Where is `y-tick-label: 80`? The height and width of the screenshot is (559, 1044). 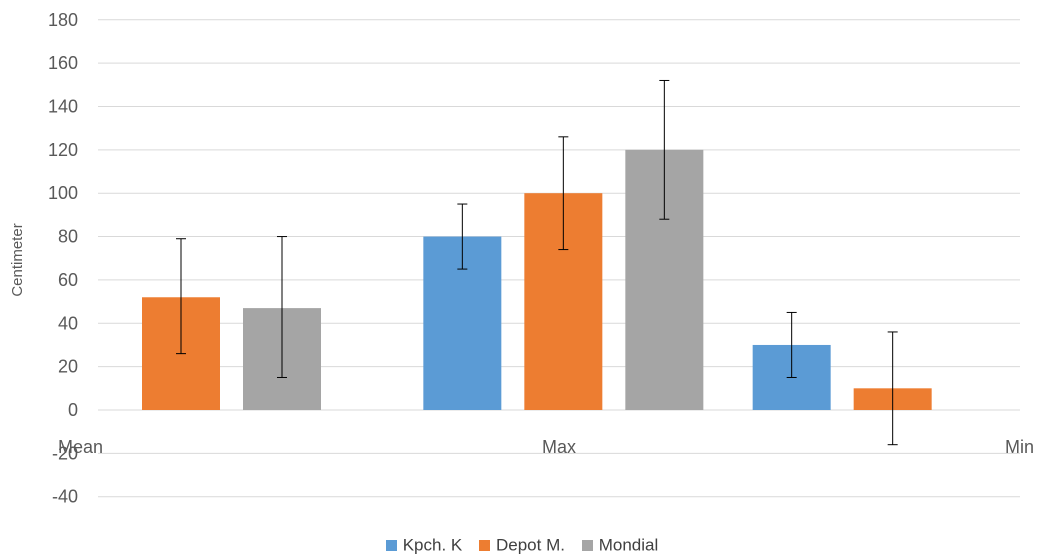 y-tick-label: 80 is located at coordinates (68, 237).